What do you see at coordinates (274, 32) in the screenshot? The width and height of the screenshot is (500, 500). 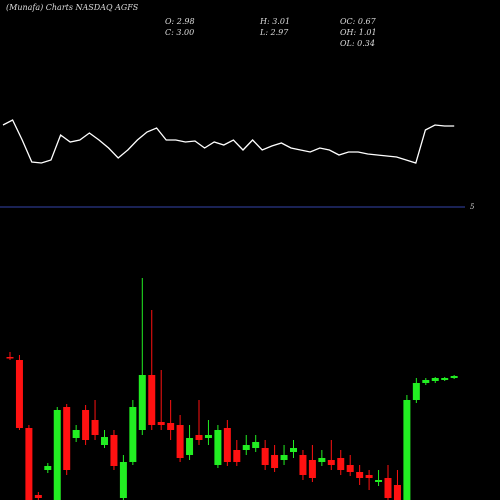 I see `stat: L: 2.97` at bounding box center [274, 32].